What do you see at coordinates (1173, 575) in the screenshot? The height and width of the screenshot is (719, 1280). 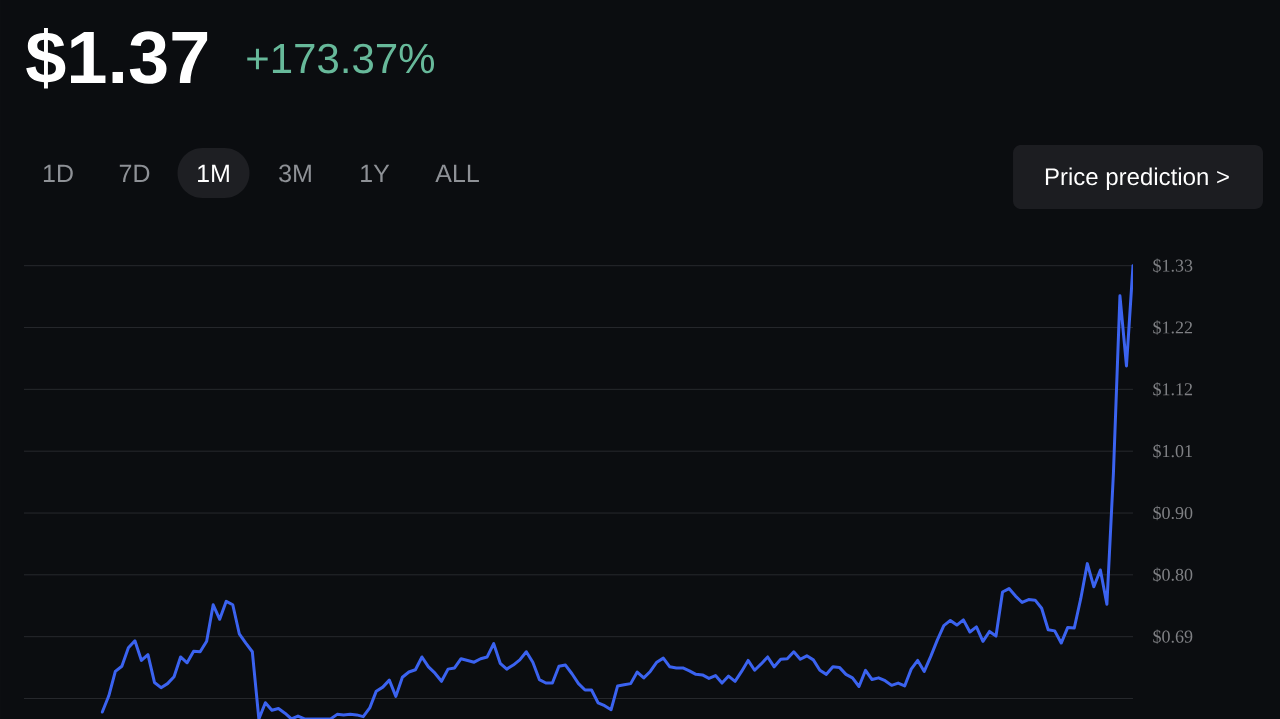 I see `y-tick-label: $0.80` at bounding box center [1173, 575].